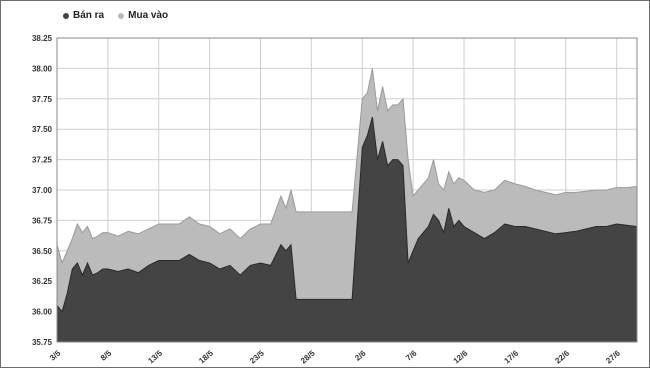 This screenshot has height=368, width=650. I want to click on x-tick-label: 18/5, so click(206, 356).